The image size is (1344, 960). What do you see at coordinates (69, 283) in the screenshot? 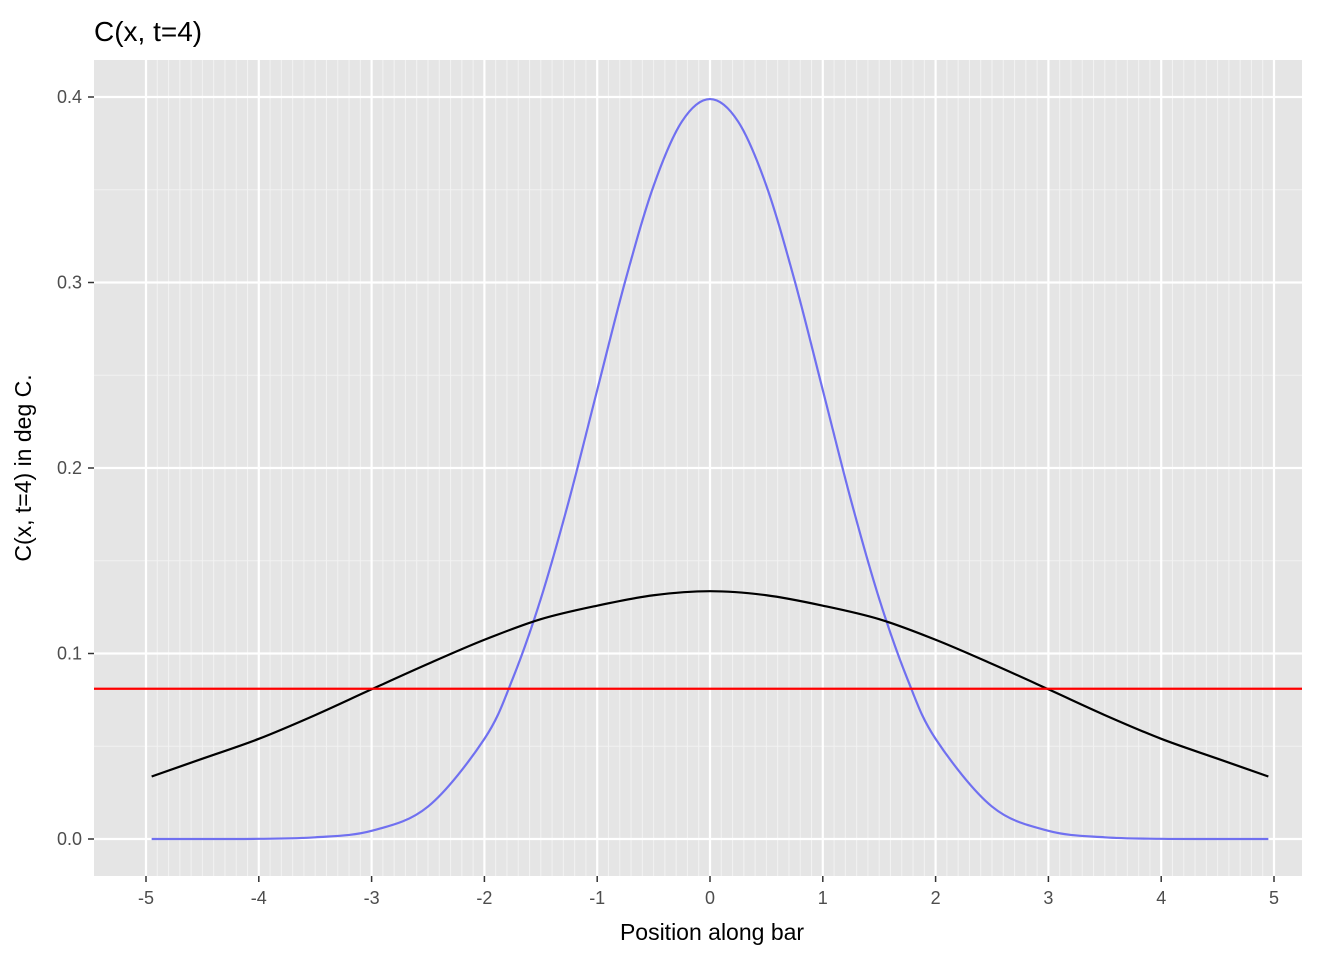
I see `y-tick-label: 0.3` at bounding box center [69, 283].